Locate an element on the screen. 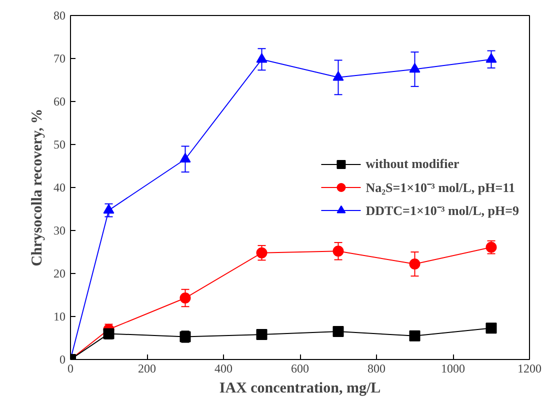 This screenshot has height=414, width=544. legend-label: without modifier is located at coordinates (413, 164).